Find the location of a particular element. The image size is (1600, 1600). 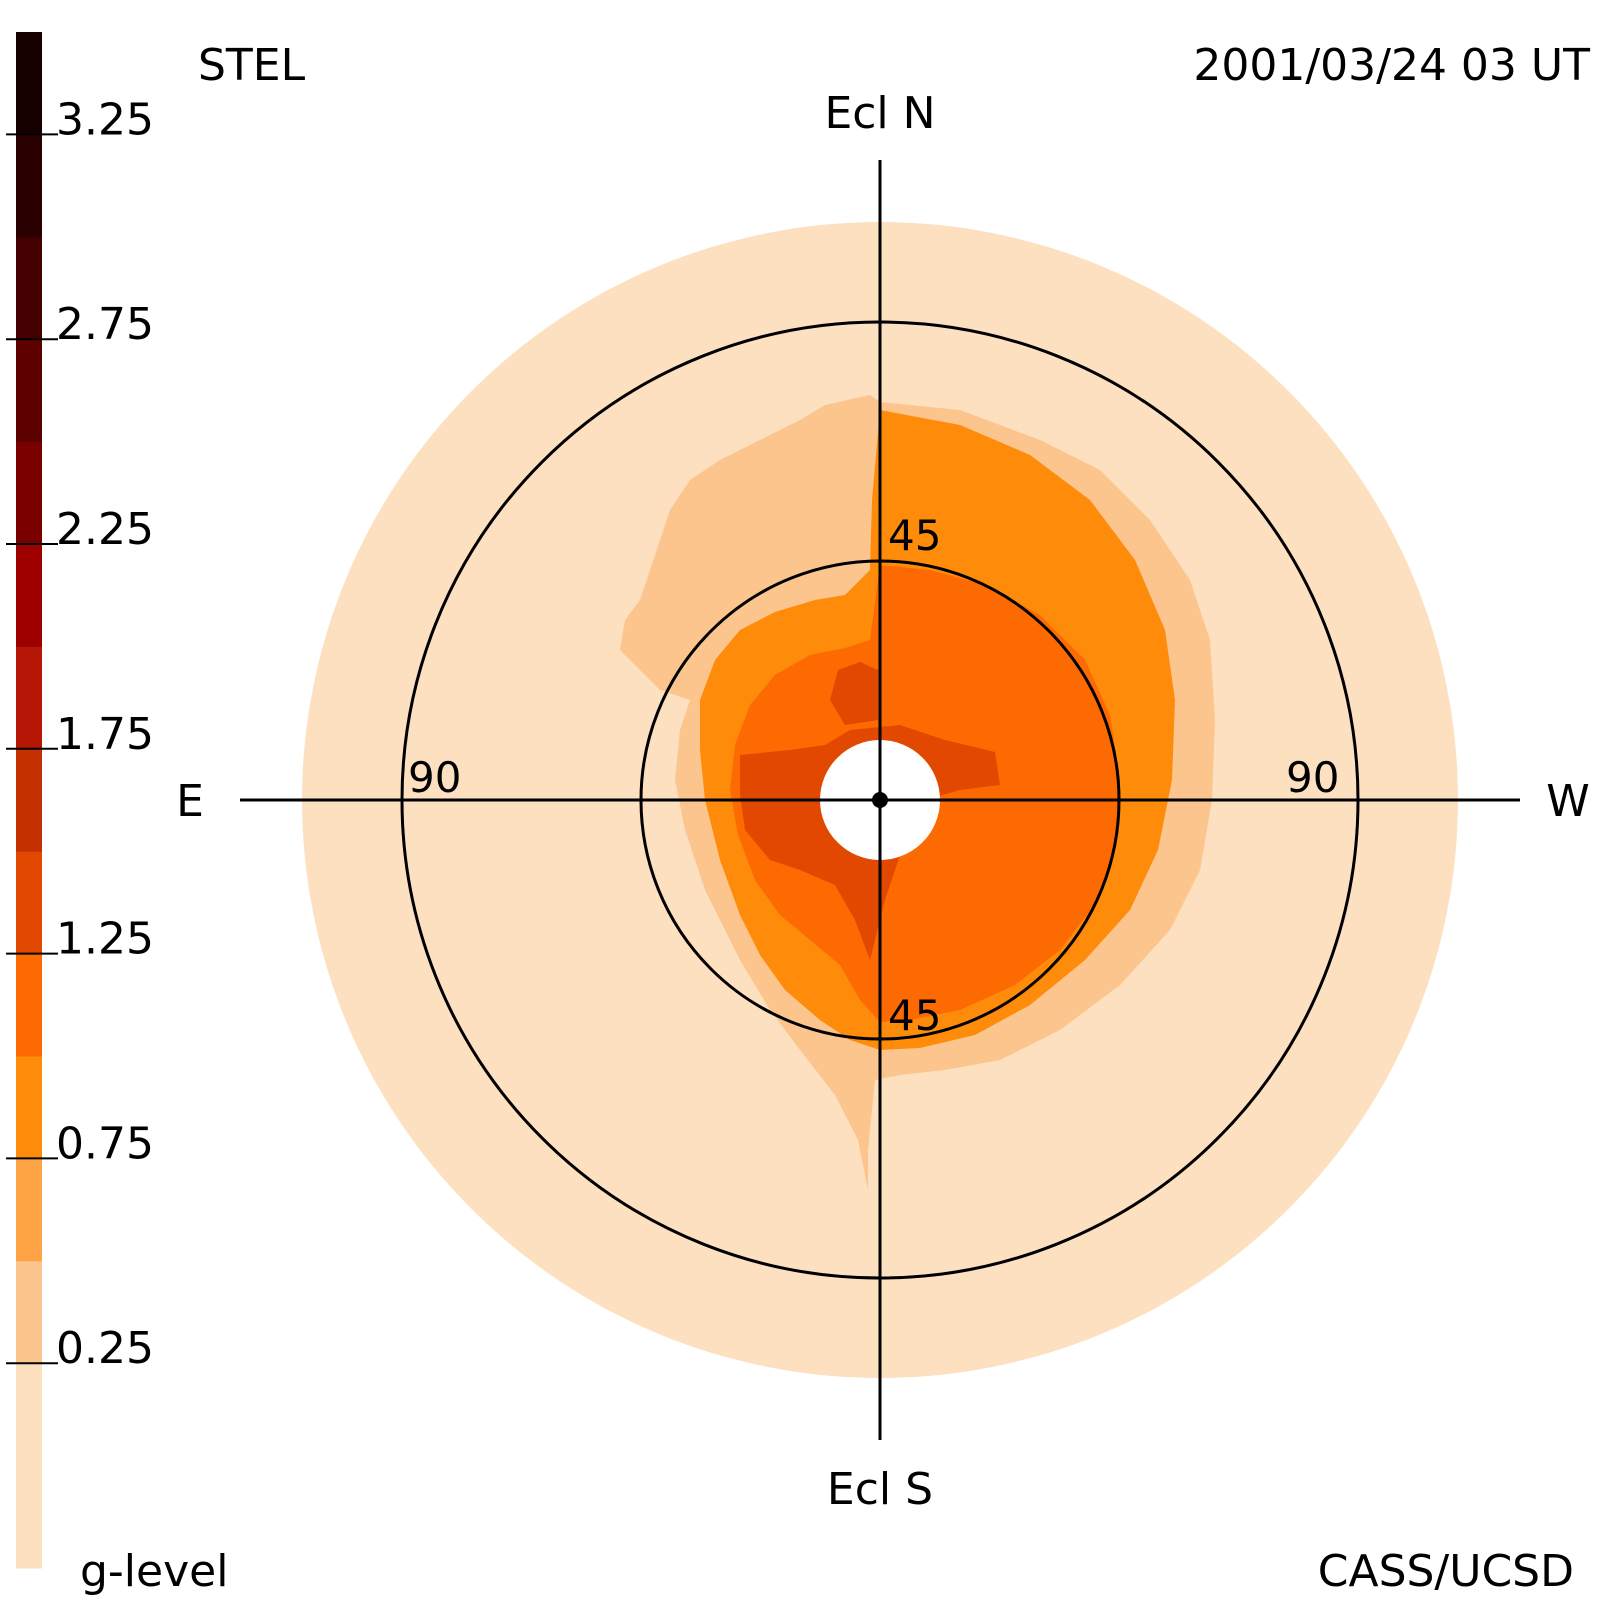

ring-label-90-west: 90 is located at coordinates (1312, 777).